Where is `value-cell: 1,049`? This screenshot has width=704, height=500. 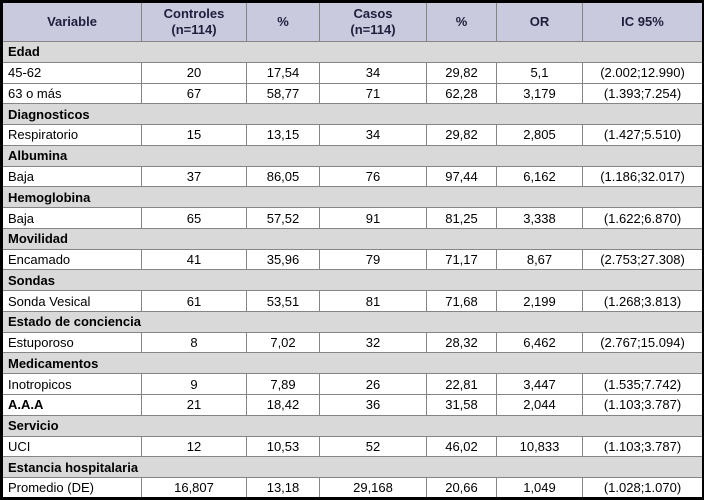 value-cell: 1,049 is located at coordinates (539, 488).